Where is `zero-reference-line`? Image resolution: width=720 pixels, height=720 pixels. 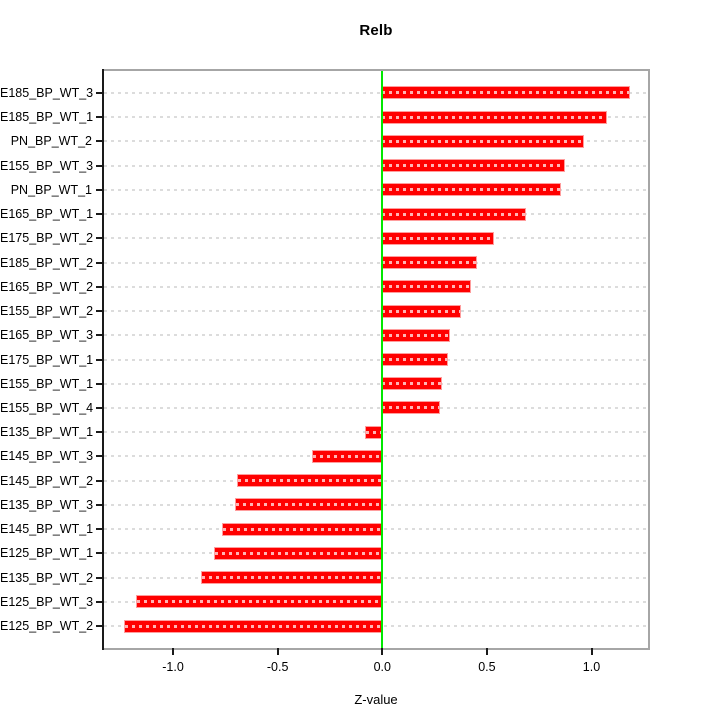
zero-reference-line is located at coordinates (382, 359).